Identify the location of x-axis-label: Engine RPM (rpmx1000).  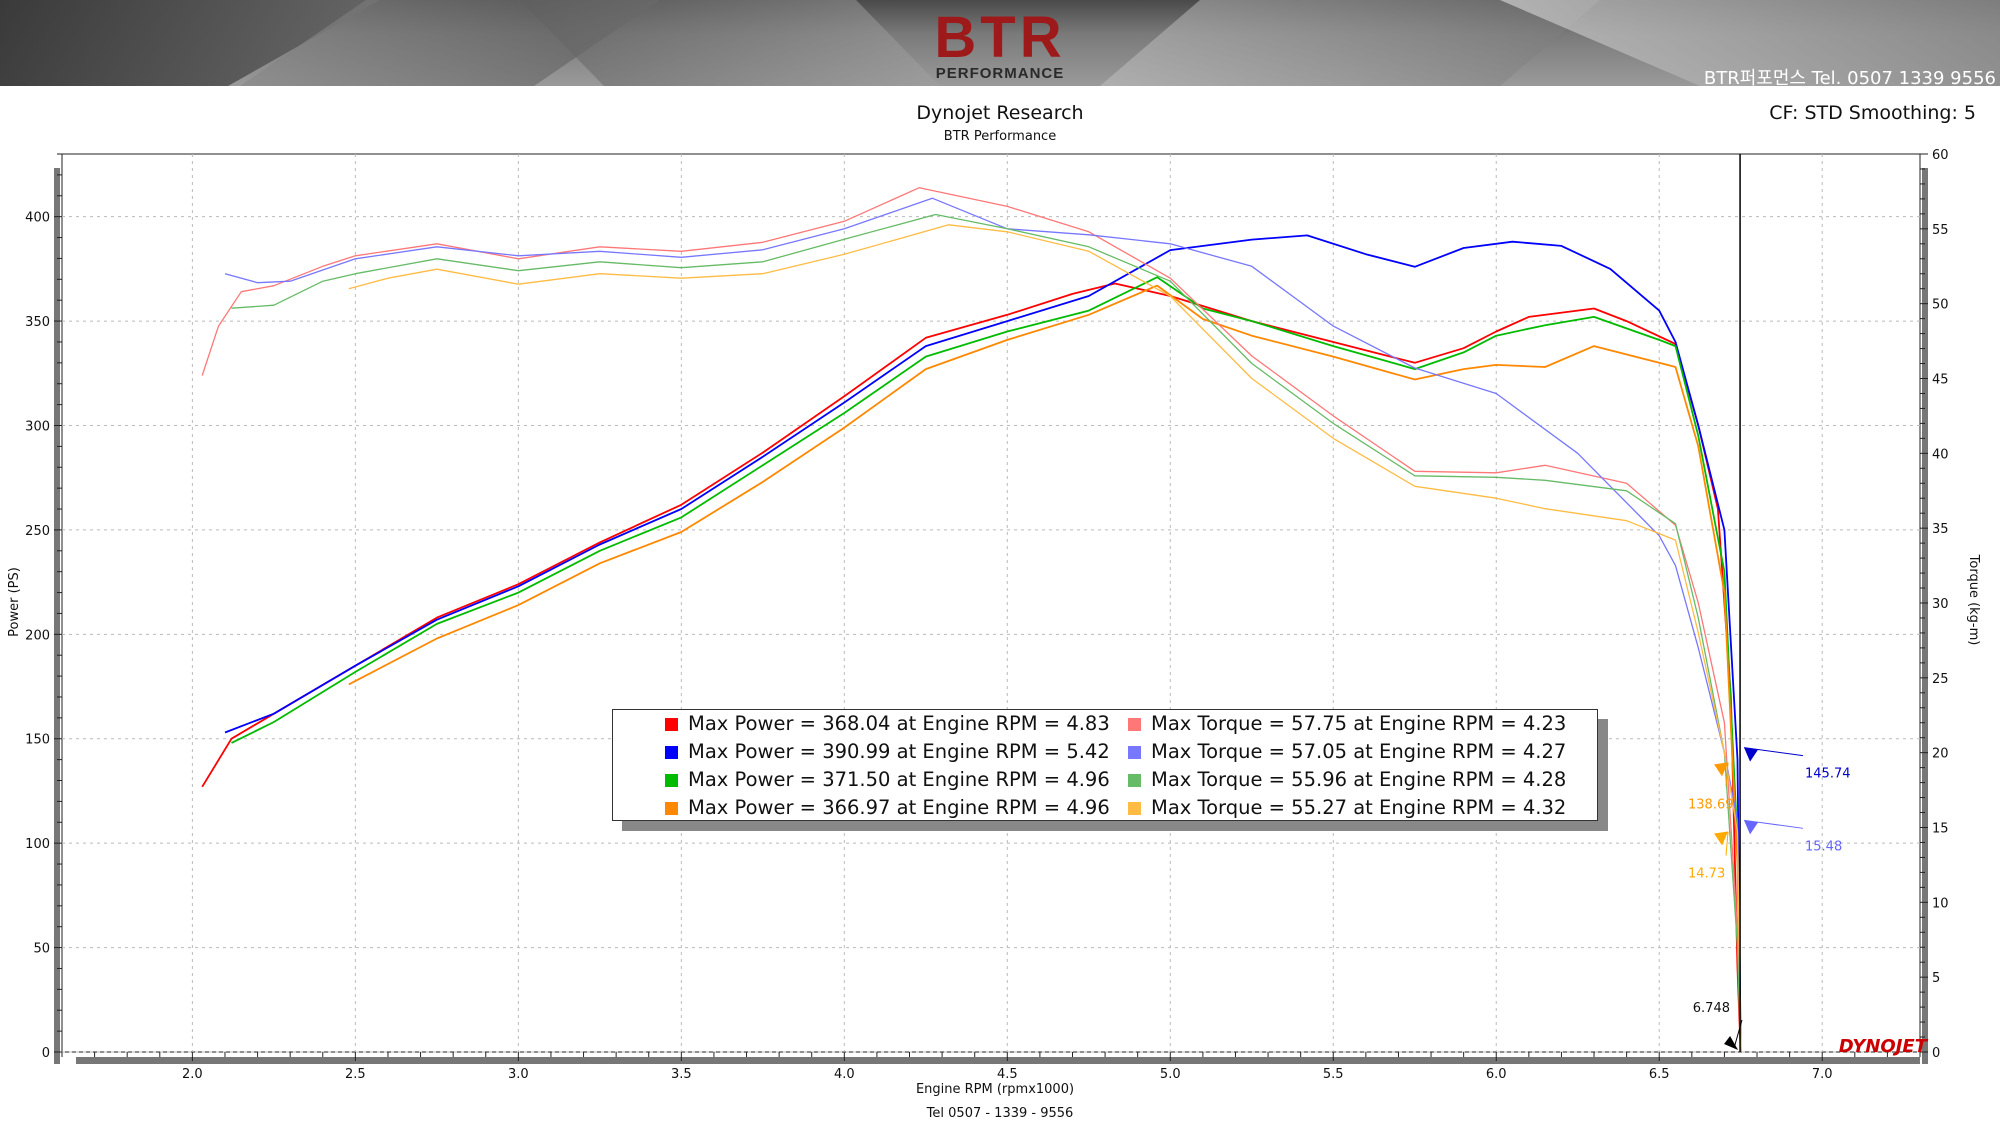
(995, 1089).